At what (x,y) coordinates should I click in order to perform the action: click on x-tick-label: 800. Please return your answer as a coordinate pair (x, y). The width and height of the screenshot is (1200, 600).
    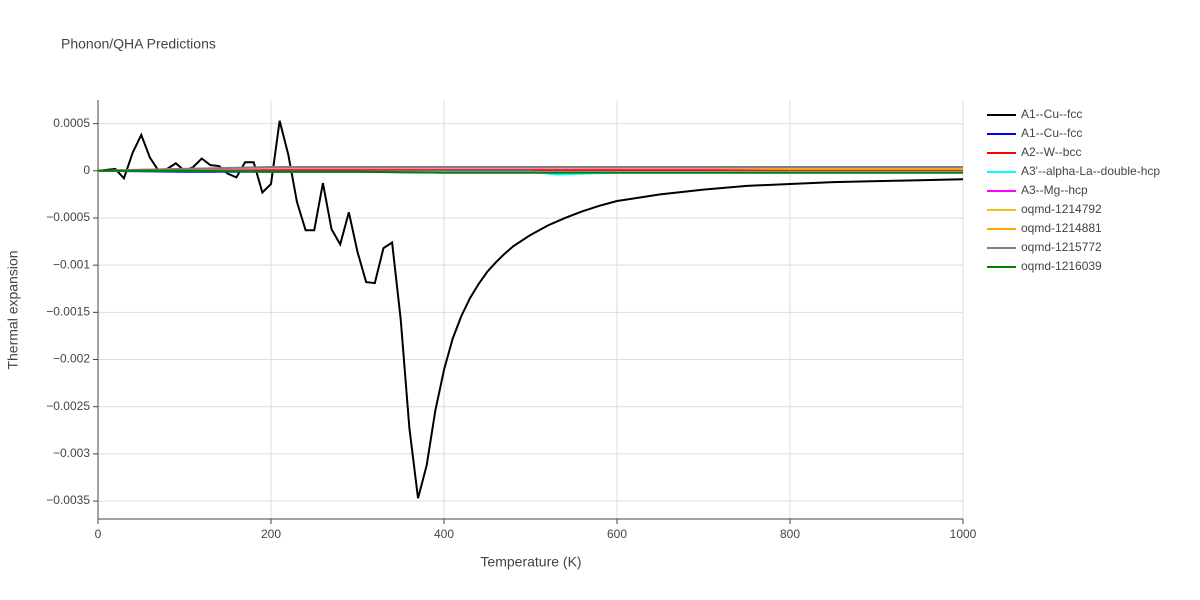
    Looking at the image, I should click on (790, 534).